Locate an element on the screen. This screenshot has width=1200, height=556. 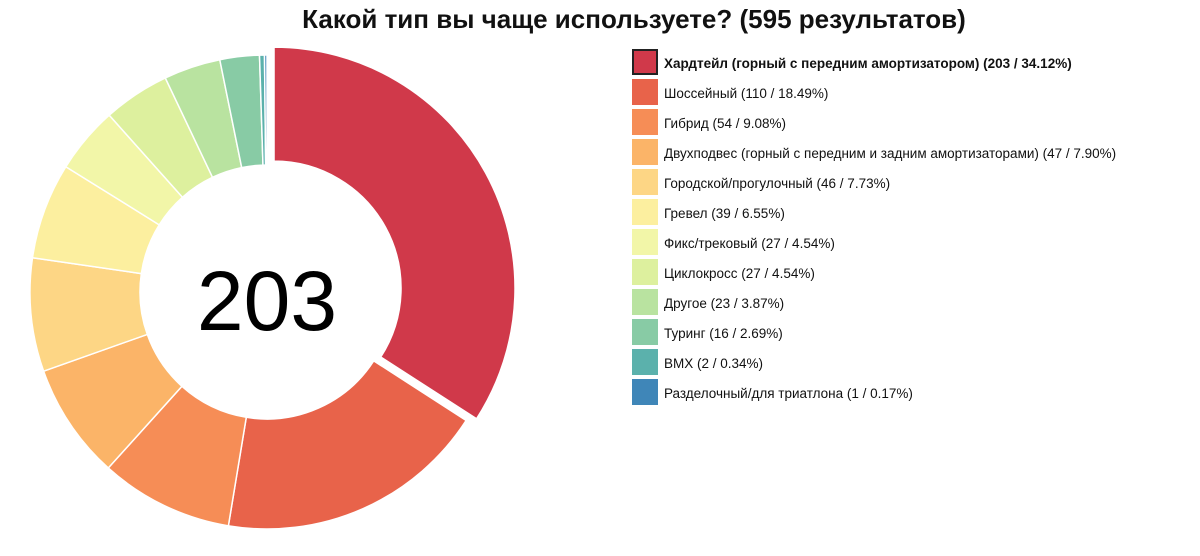
donut-center-value: 203 is located at coordinates (267, 301).